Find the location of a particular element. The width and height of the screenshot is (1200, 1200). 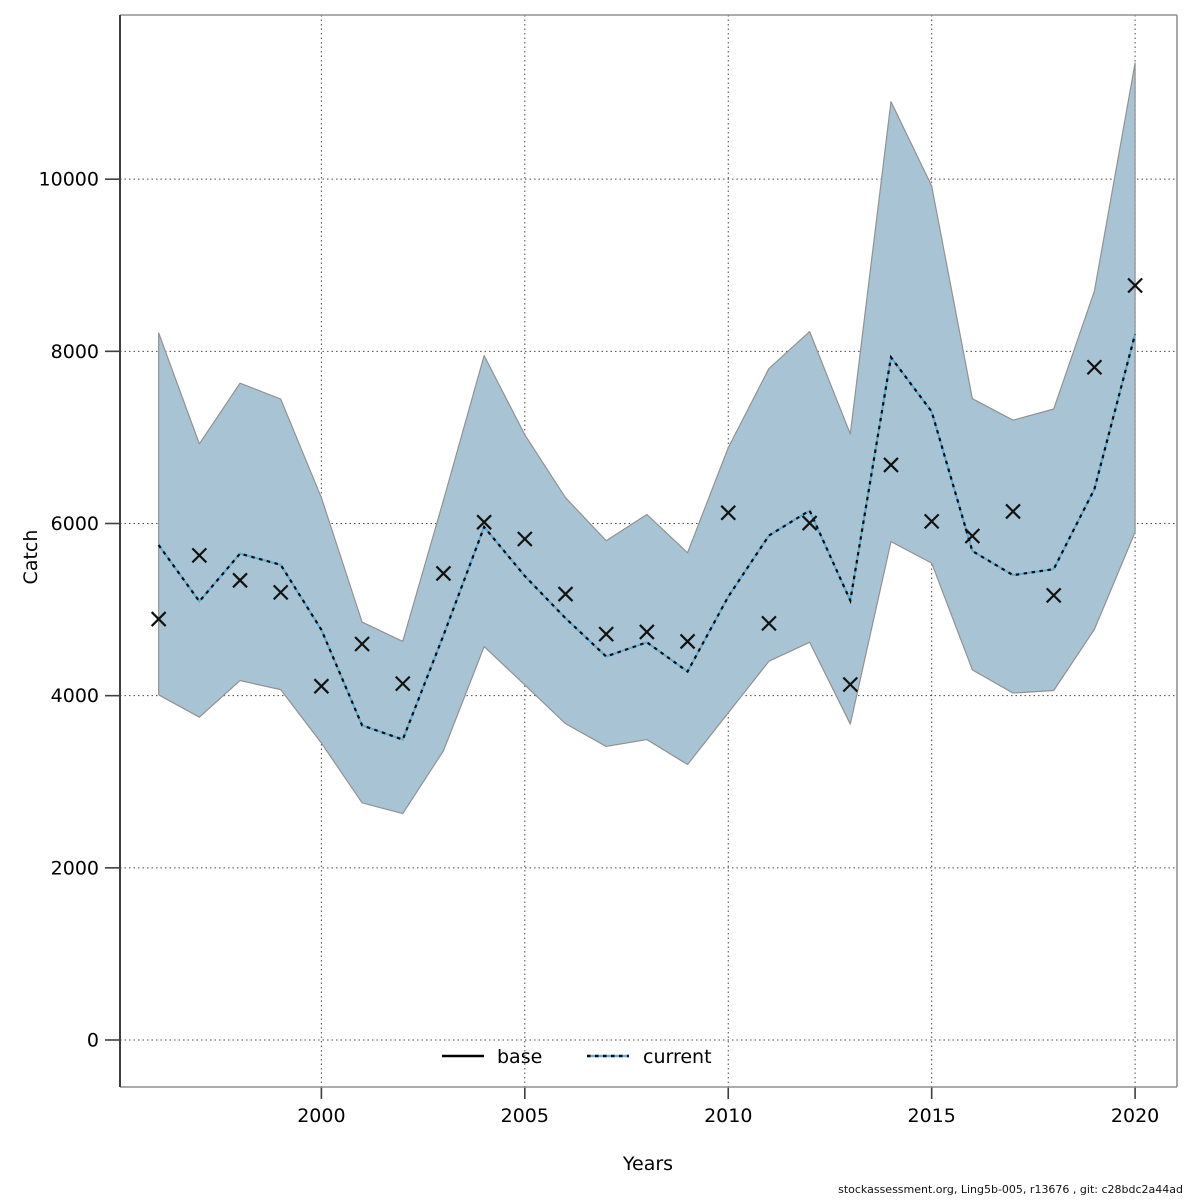

x-tick-label: 2015 is located at coordinates (931, 1116).